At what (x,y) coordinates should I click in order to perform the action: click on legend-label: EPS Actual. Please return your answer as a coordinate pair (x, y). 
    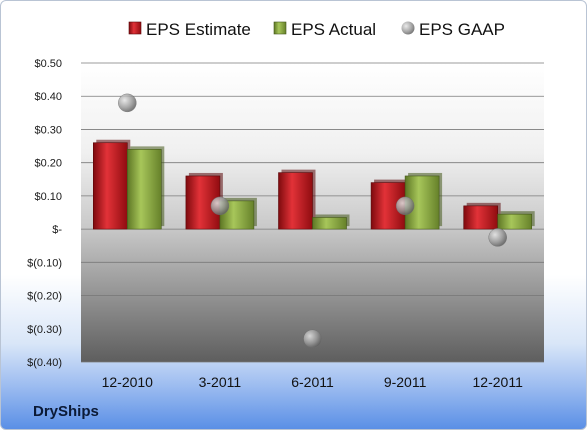
    Looking at the image, I should click on (333, 29).